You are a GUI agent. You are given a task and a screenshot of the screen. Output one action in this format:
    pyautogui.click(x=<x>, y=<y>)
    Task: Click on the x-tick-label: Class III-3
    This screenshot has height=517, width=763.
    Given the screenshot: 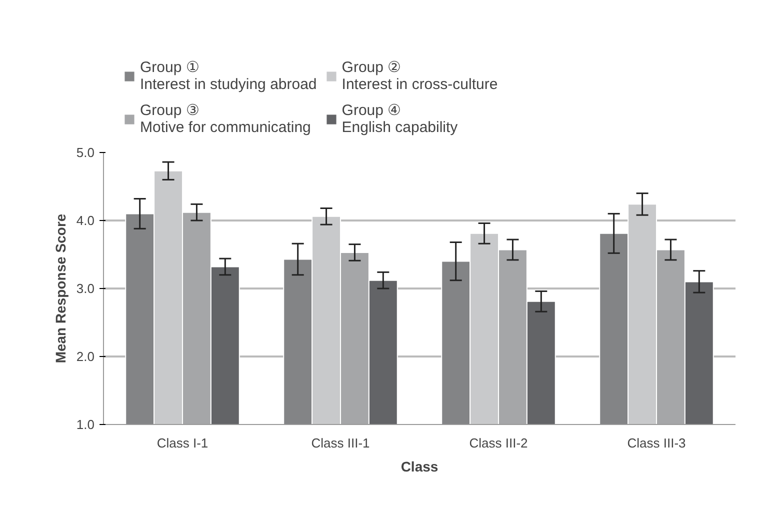 What is the action you would take?
    pyautogui.click(x=656, y=443)
    